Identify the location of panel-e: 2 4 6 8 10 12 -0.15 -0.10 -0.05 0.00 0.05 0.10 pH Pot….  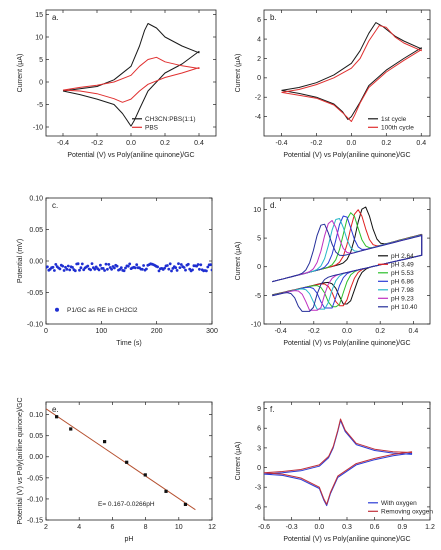
(116, 470).